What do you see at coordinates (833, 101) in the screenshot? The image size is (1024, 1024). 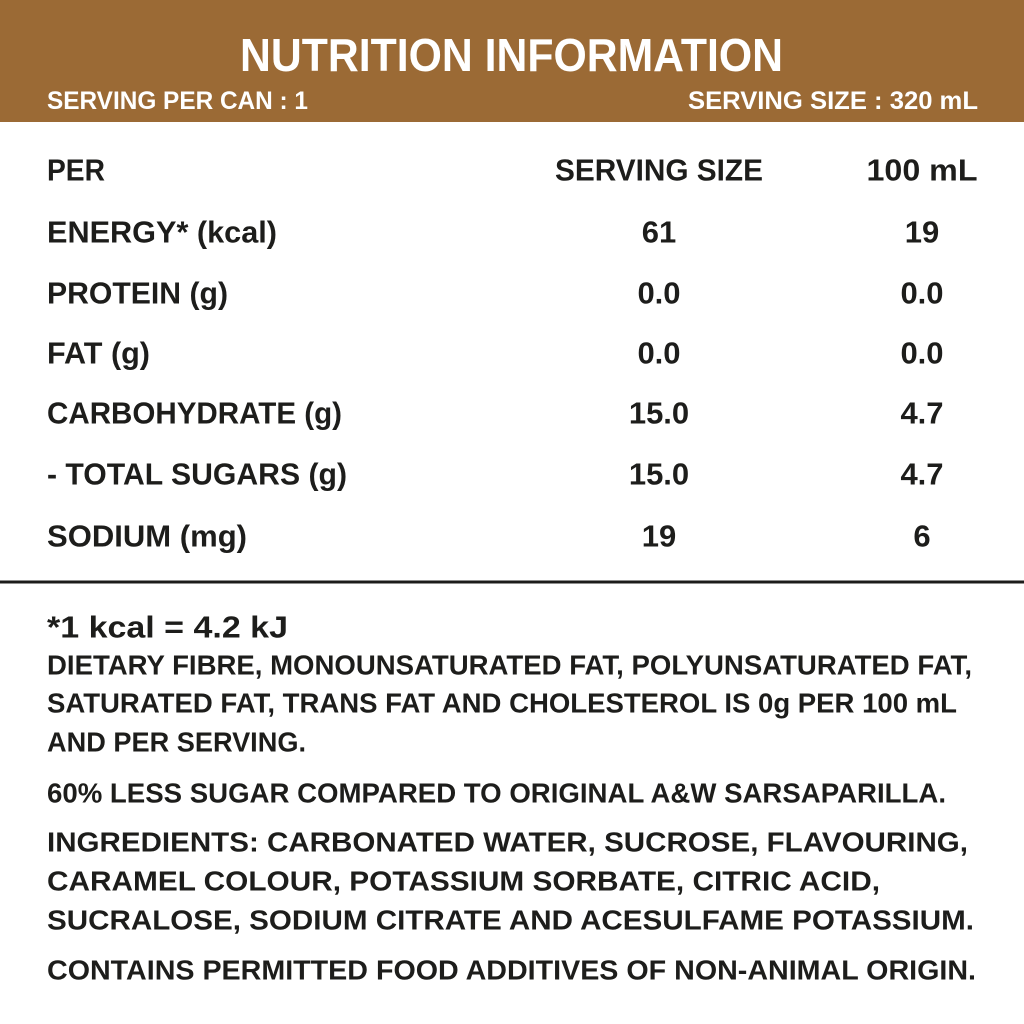 I see `serving-size: SERVING SIZE : 320 mL` at bounding box center [833, 101].